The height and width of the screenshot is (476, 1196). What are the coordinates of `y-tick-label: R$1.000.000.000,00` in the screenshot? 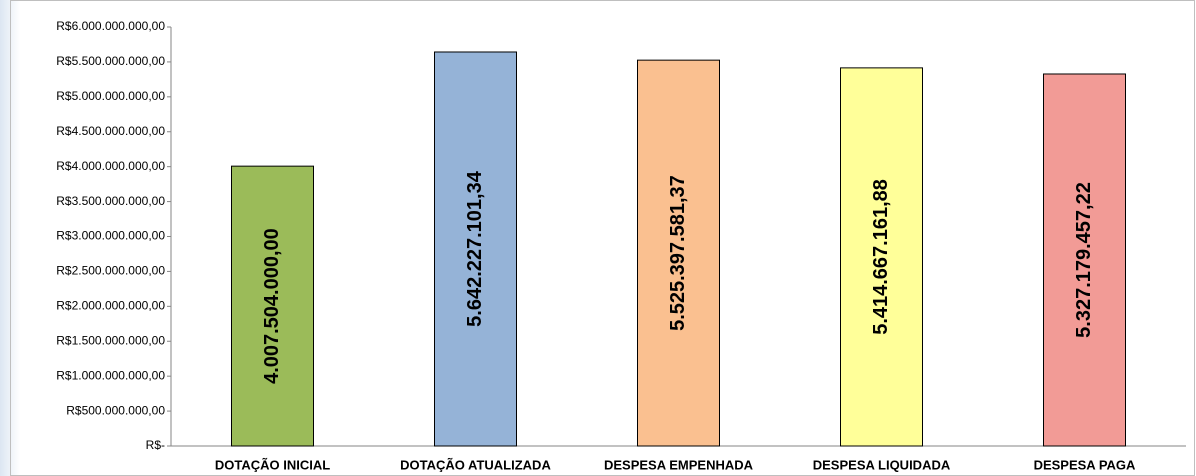 It's located at (110, 375).